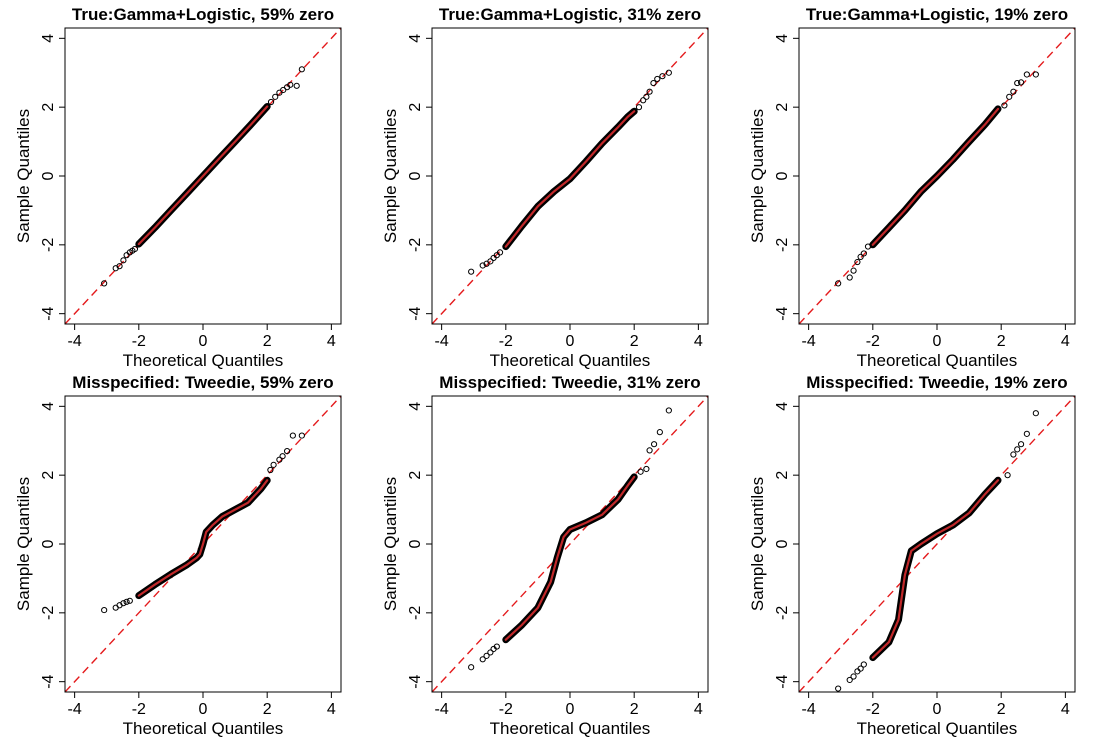 This screenshot has height=743, width=1097. I want to click on dense-points-band, so click(203, 538).